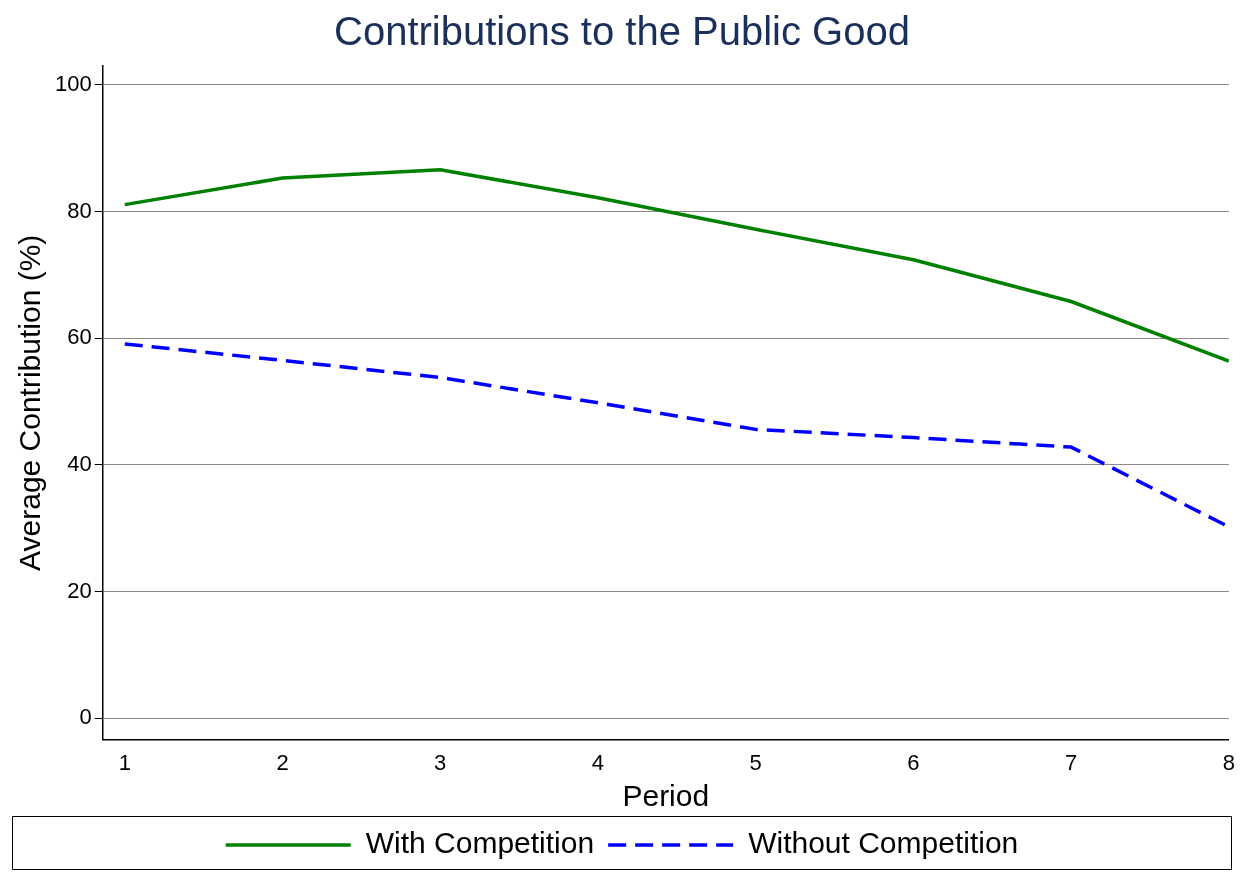 Image resolution: width=1246 pixels, height=878 pixels. I want to click on legend-label: Without Competition, so click(883, 843).